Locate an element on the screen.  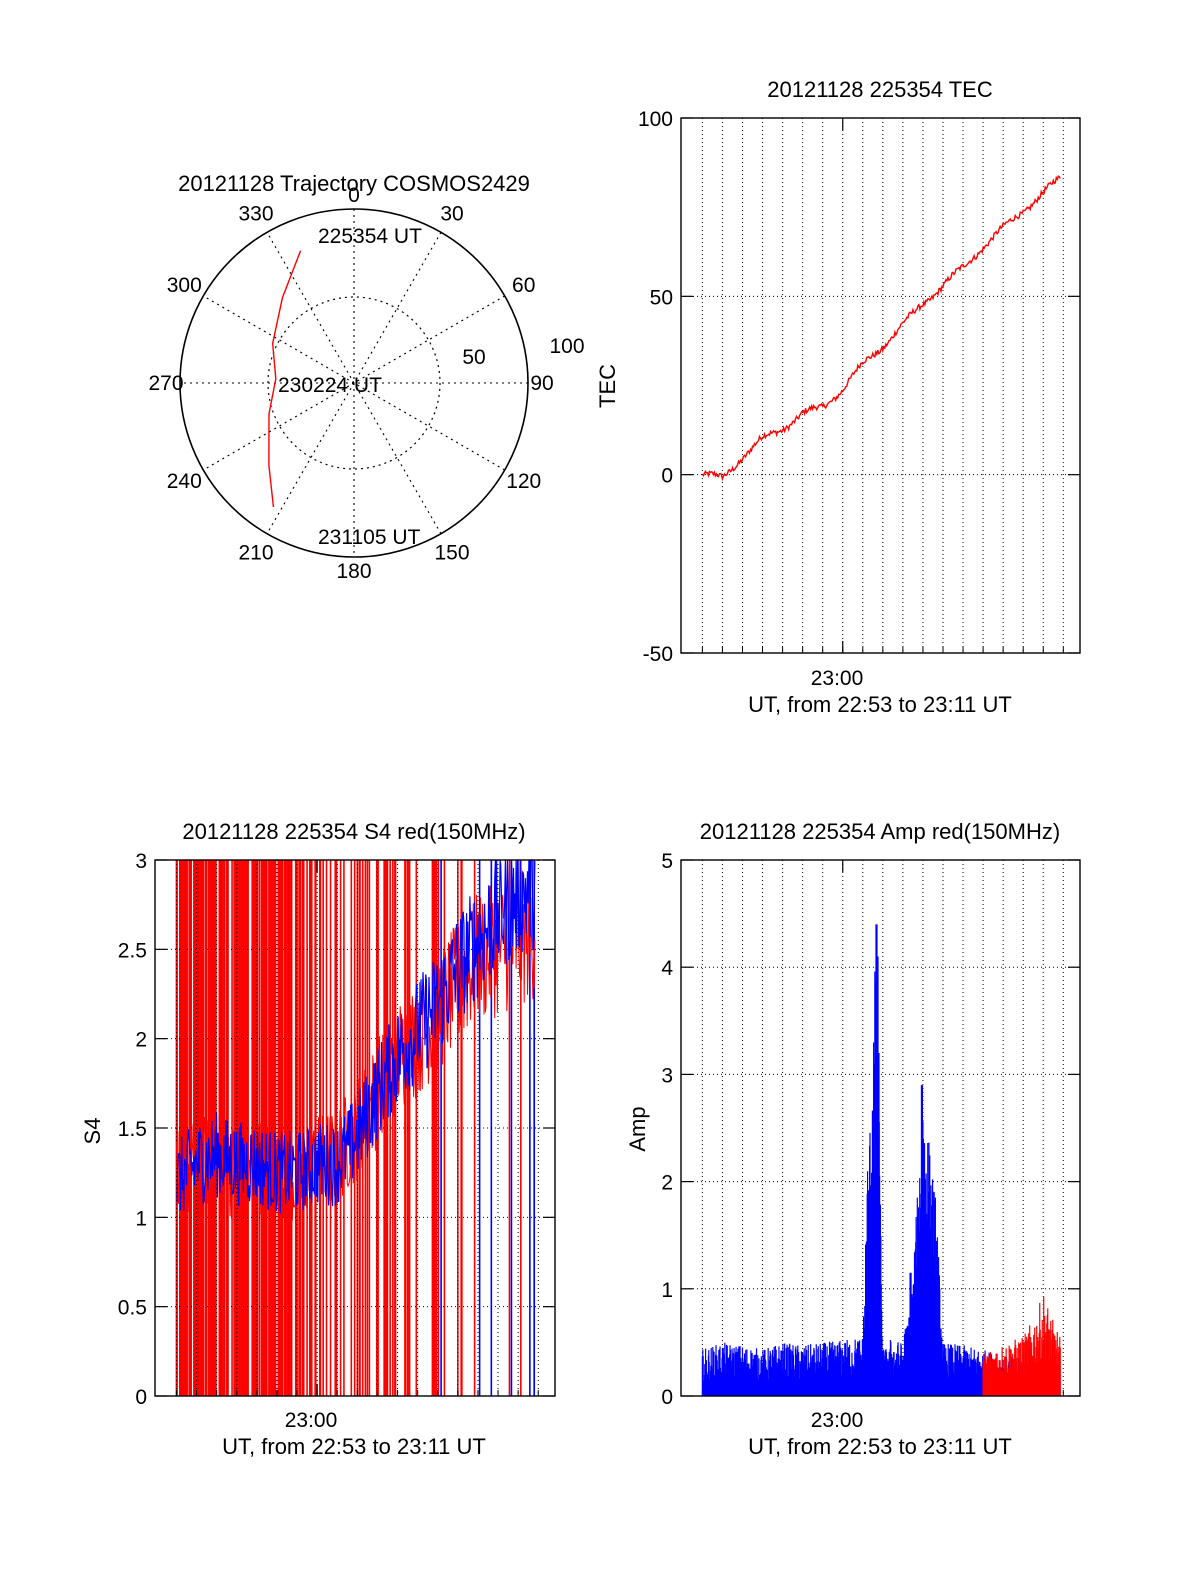
amp-x-axis-label: UT, from 22:53 to 23:11 UT is located at coordinates (880, 1446).